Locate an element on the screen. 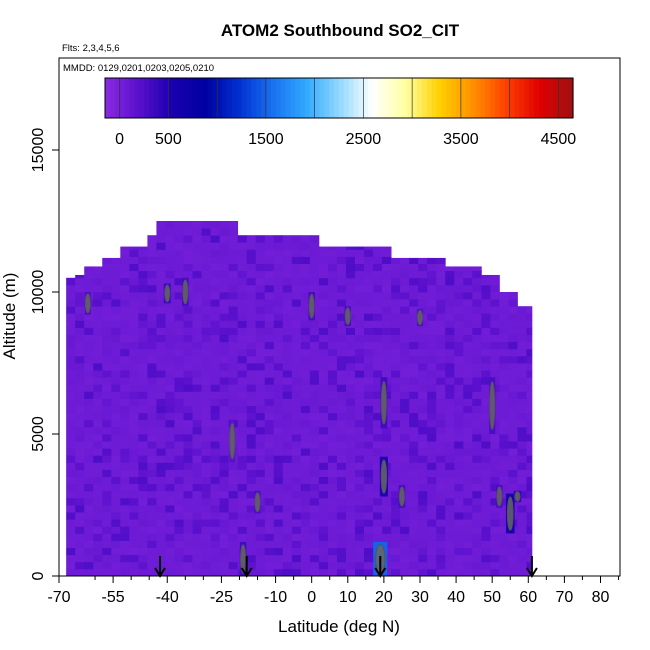 This screenshot has width=650, height=650. contour-blob is located at coordinates (401, 496).